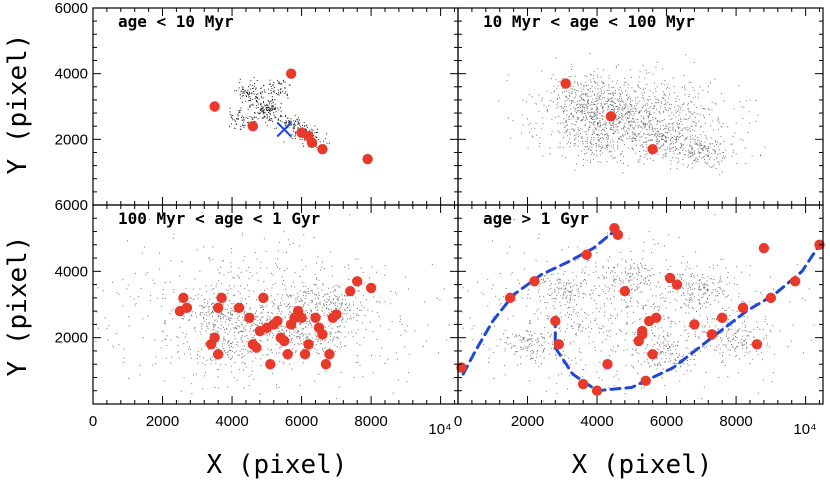 This screenshot has width=830, height=482. What do you see at coordinates (301, 421) in the screenshot?
I see `x-tick-label: 6000` at bounding box center [301, 421].